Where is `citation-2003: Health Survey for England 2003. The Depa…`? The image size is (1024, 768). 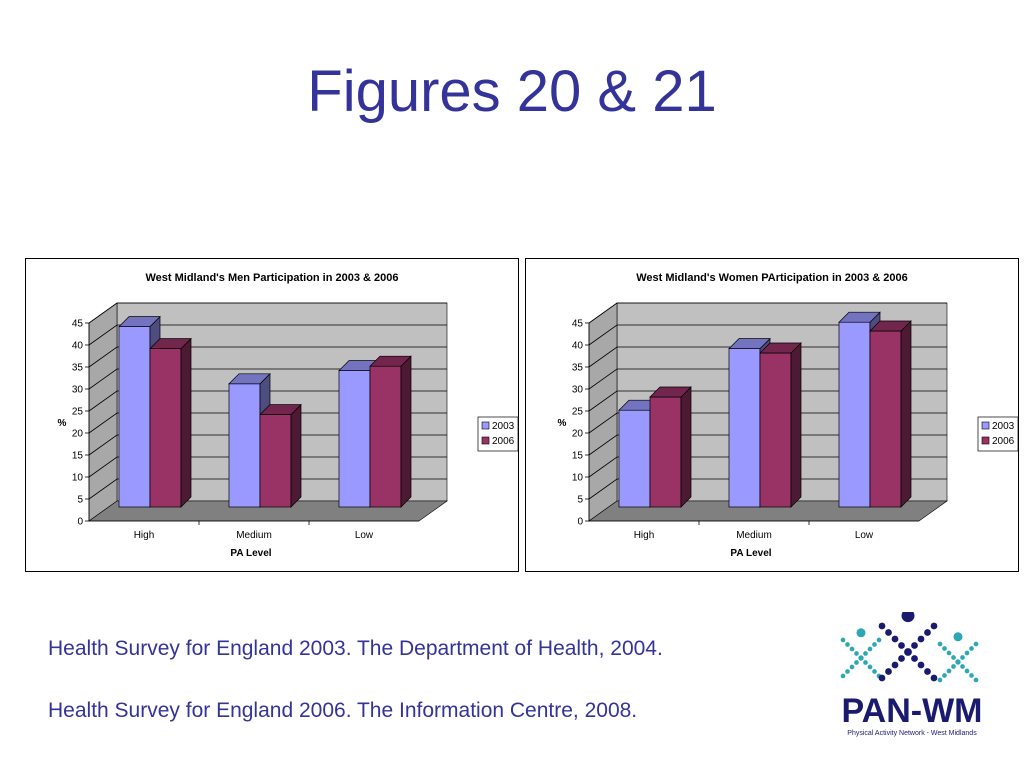 citation-2003: Health Survey for England 2003. The Depa… is located at coordinates (355, 648).